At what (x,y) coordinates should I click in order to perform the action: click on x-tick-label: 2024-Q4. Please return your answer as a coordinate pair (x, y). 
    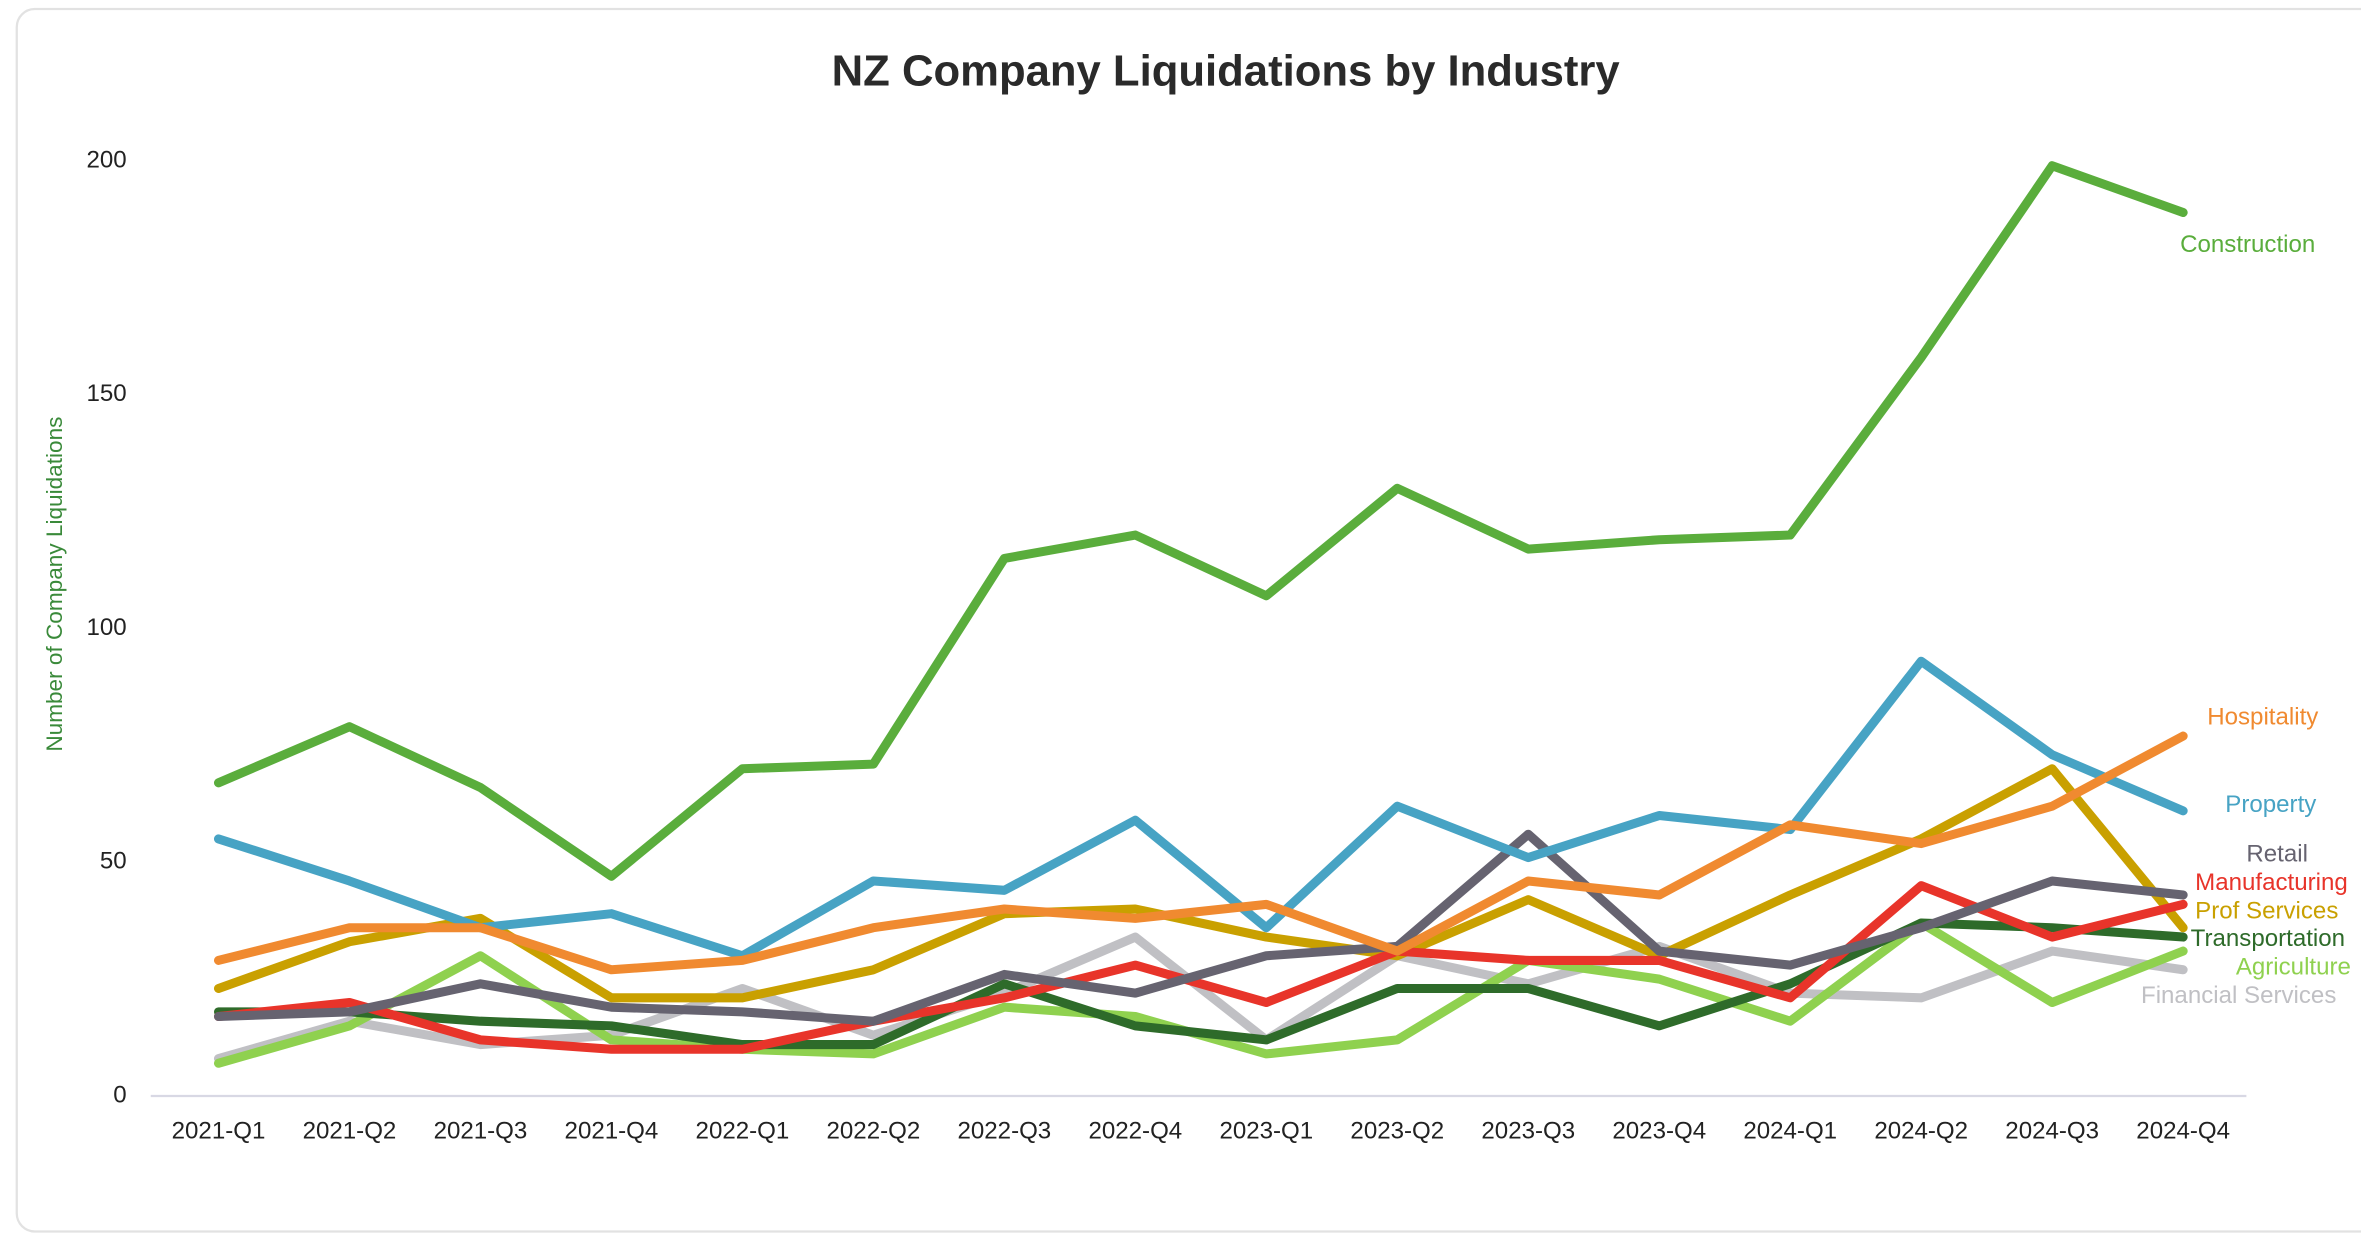
    Looking at the image, I should click on (2183, 1130).